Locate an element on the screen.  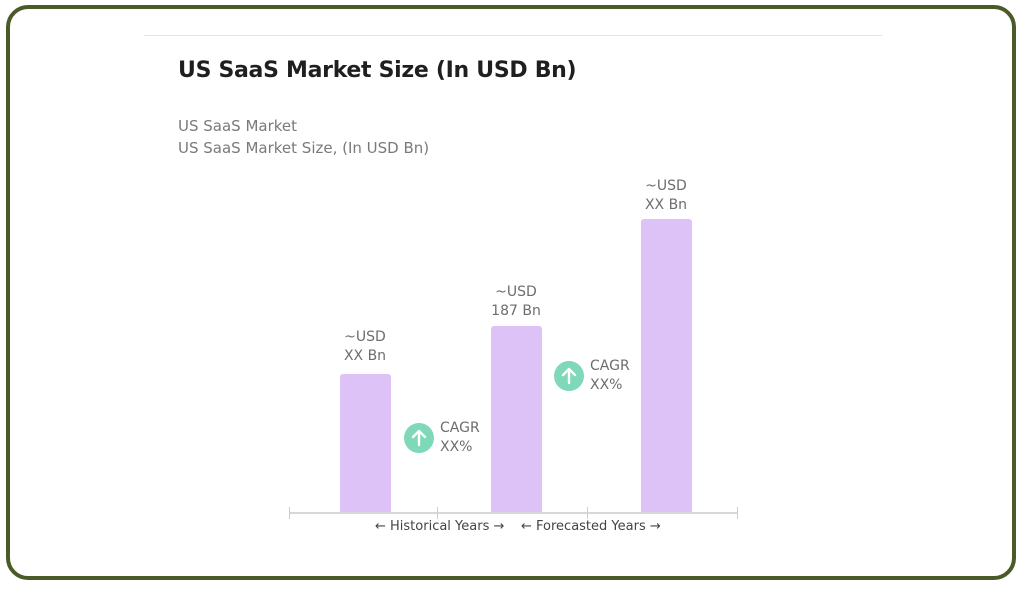
chart-subtitle-2: US SaaS Market Size, (In USD Bn) is located at coordinates (304, 148).